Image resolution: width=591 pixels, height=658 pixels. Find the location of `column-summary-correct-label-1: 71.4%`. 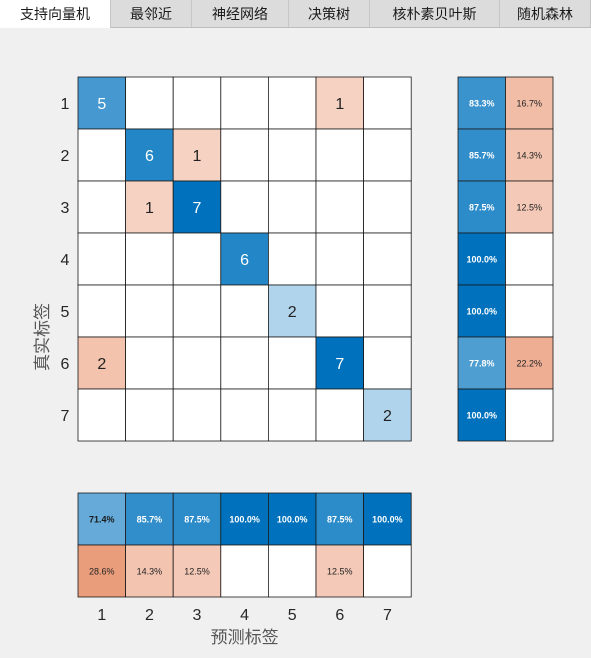

column-summary-correct-label-1: 71.4% is located at coordinates (102, 520).